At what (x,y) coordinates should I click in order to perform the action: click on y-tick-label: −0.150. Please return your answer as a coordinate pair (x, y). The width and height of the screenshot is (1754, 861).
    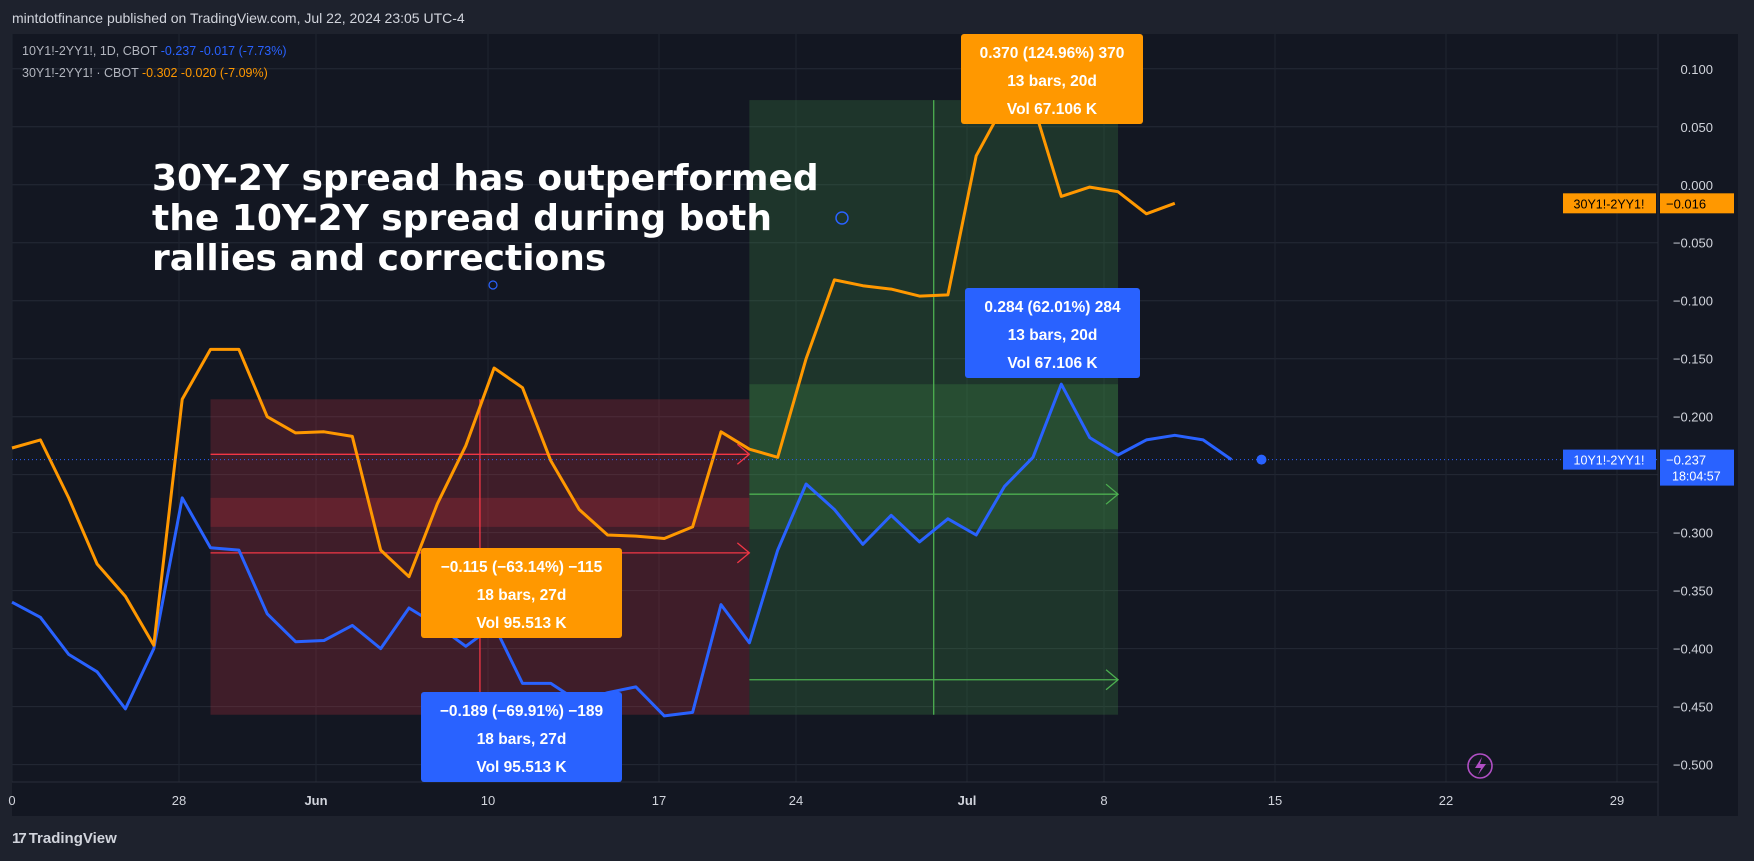
    Looking at the image, I should click on (1693, 359).